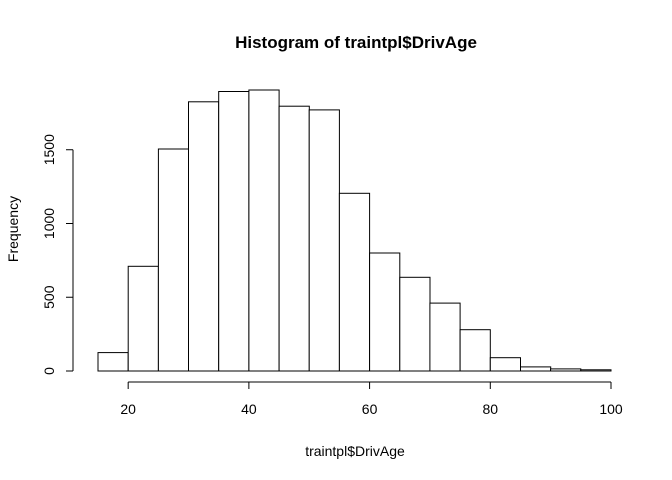 This screenshot has width=672, height=480. Describe the element at coordinates (249, 409) in the screenshot. I see `x-tick-label: 40` at that location.